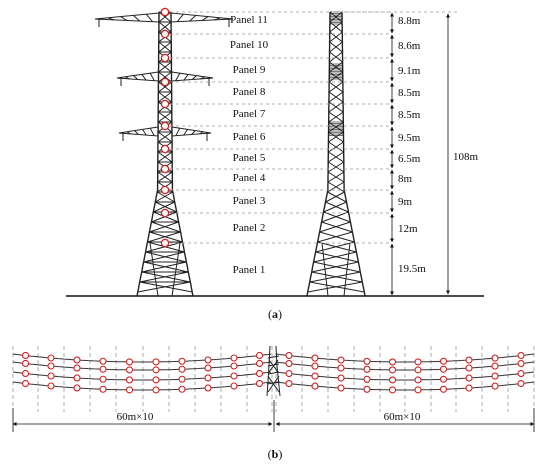 The height and width of the screenshot is (466, 550). Describe the element at coordinates (409, 159) in the screenshot. I see `panel-height-label: 6.5m` at that location.